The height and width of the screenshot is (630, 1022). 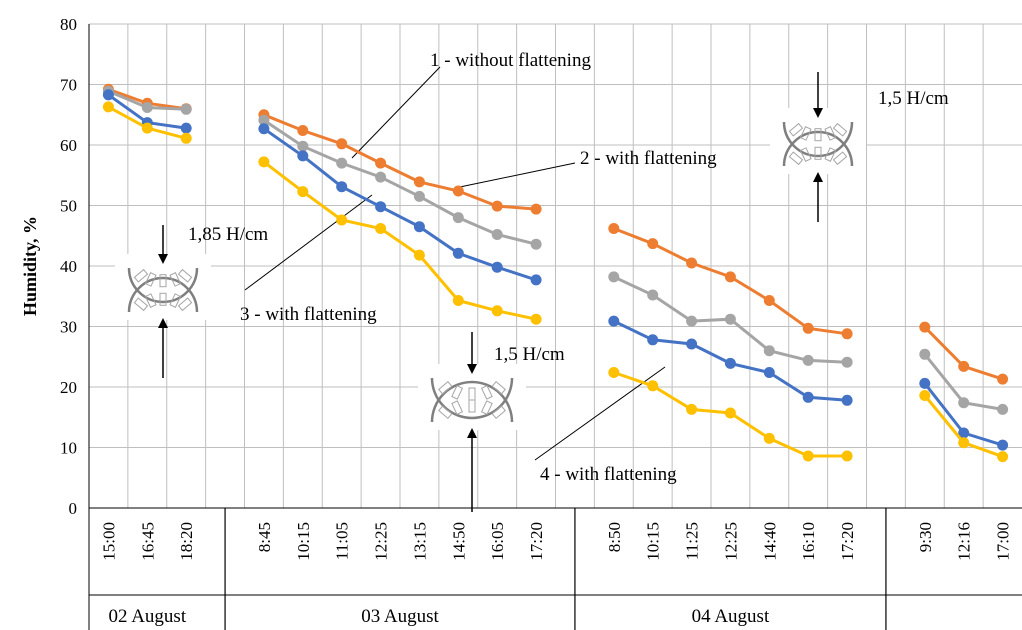 What do you see at coordinates (68, 145) in the screenshot?
I see `y-tick-label: 60` at bounding box center [68, 145].